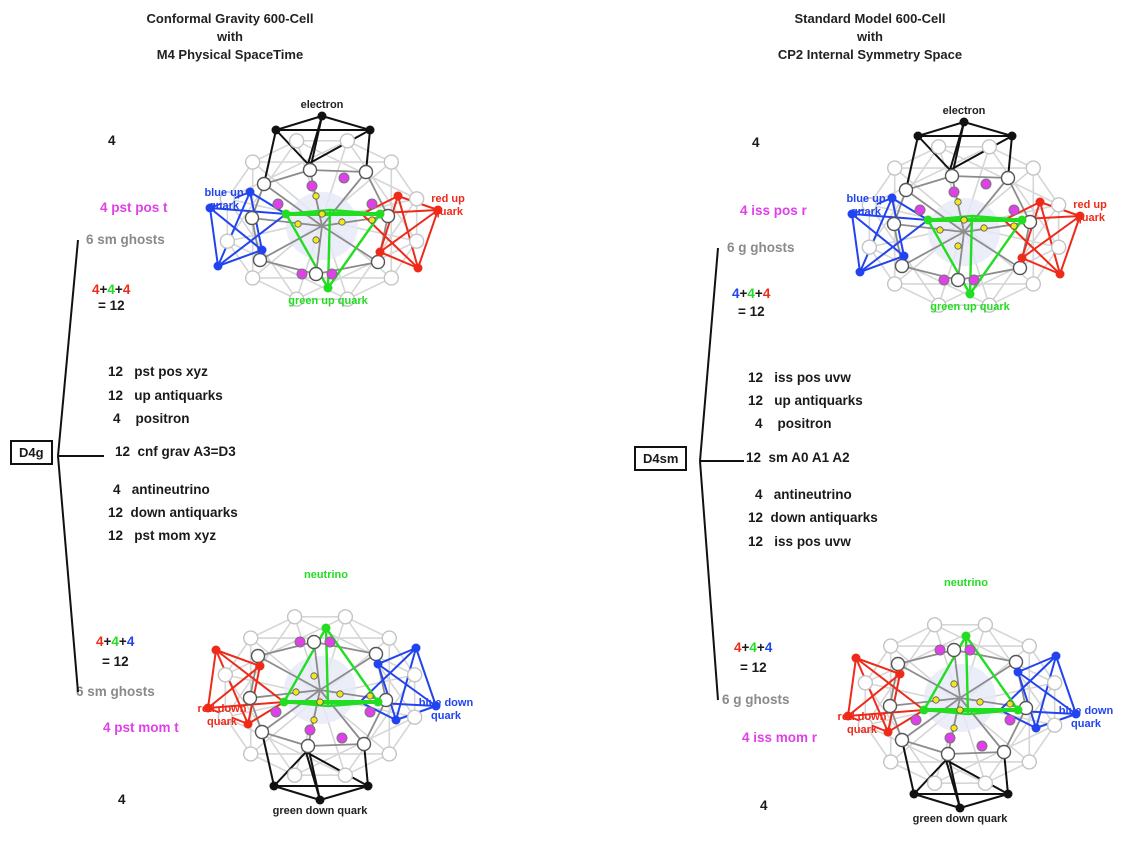  I want to click on right-row-1: 12 iss pos uvw, so click(799, 377).